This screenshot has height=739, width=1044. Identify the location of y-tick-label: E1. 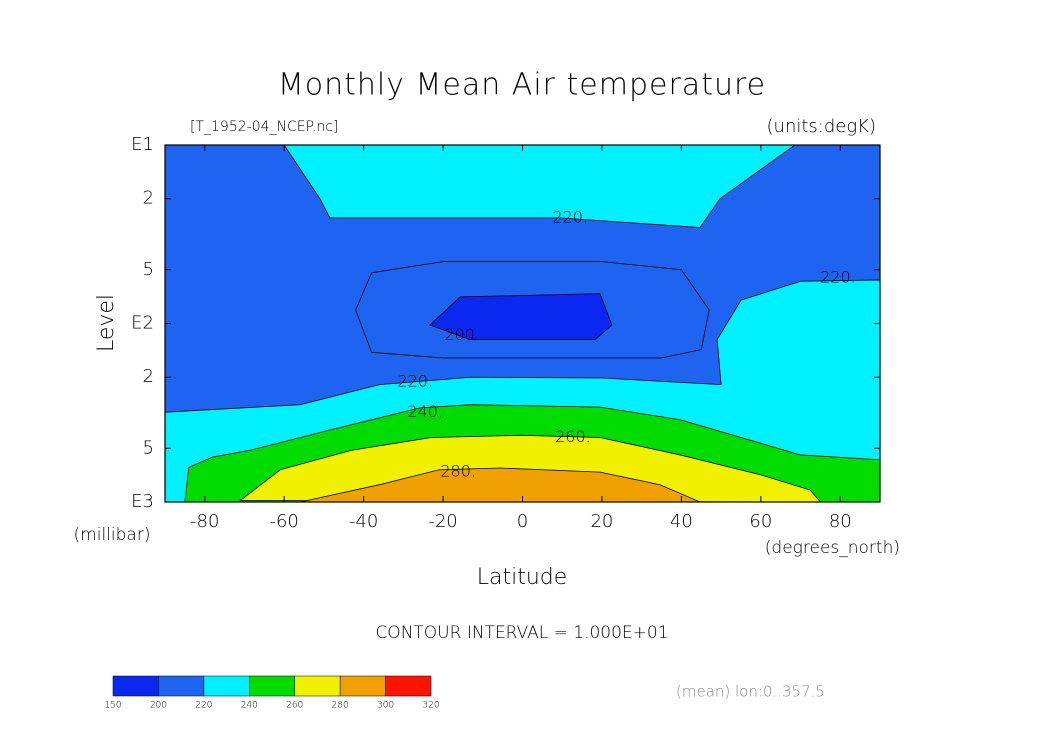
(142, 144).